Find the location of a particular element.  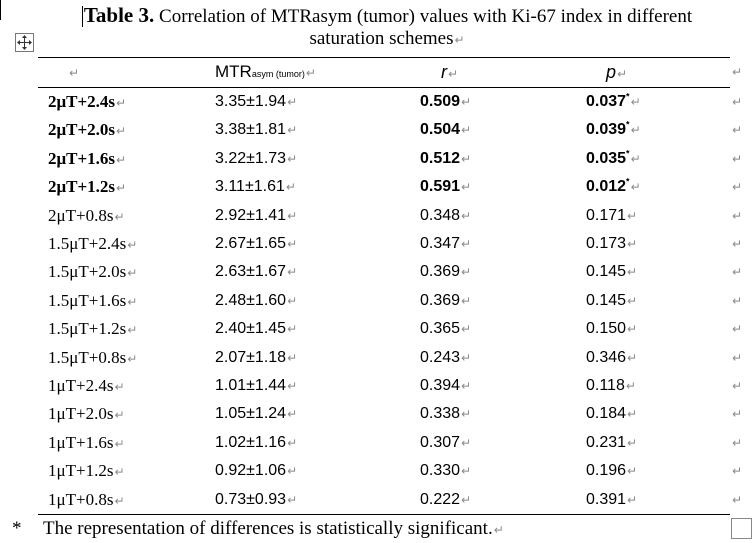

mtr-cell: 3.11±1.61↵ is located at coordinates (255, 187).